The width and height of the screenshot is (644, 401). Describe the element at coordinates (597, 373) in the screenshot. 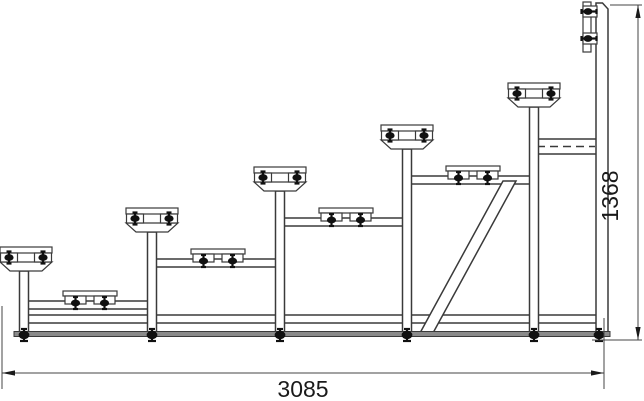

I see `arrow-right-icon` at that location.